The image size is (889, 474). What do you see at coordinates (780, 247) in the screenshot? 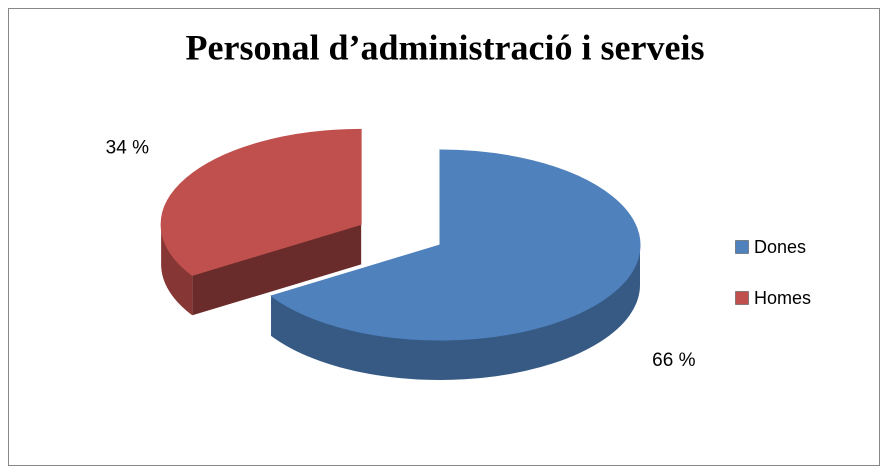
I see `legend-label: Dones` at bounding box center [780, 247].